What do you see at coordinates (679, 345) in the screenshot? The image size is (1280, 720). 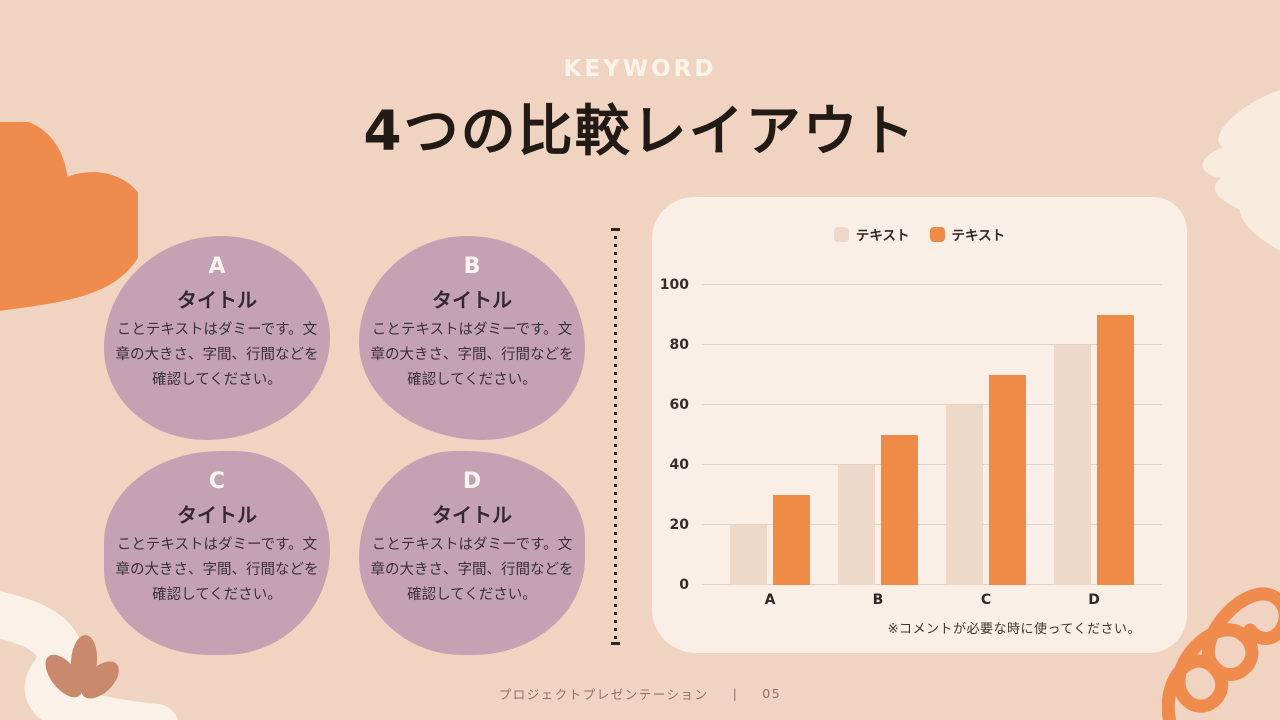 I see `ytick-label: 80` at bounding box center [679, 345].